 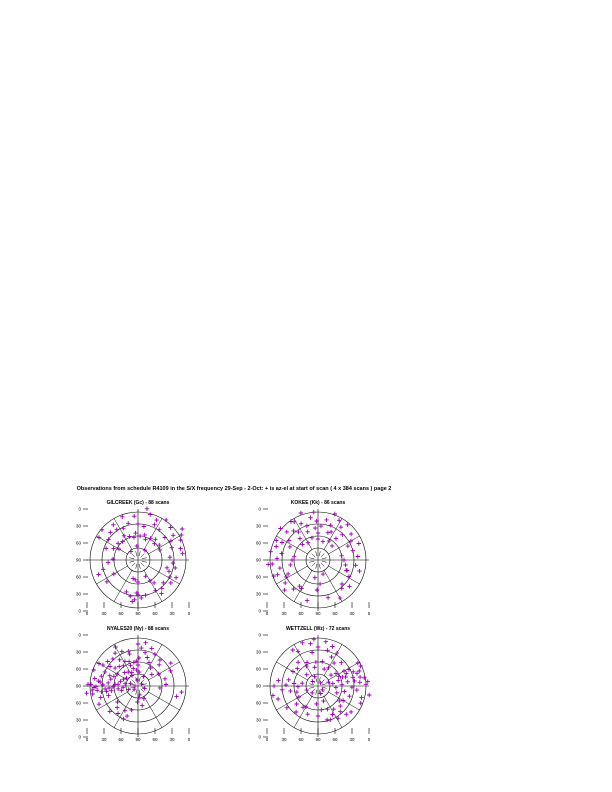 I want to click on left-axis-label: 90, so click(x=79, y=686).